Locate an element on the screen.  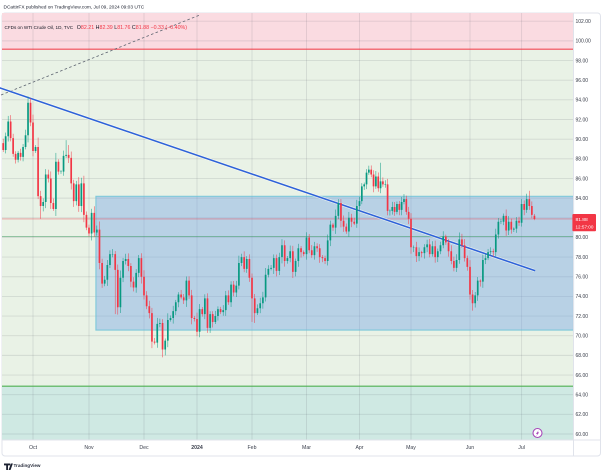
svg-text: 80.00 is located at coordinates (582, 238).